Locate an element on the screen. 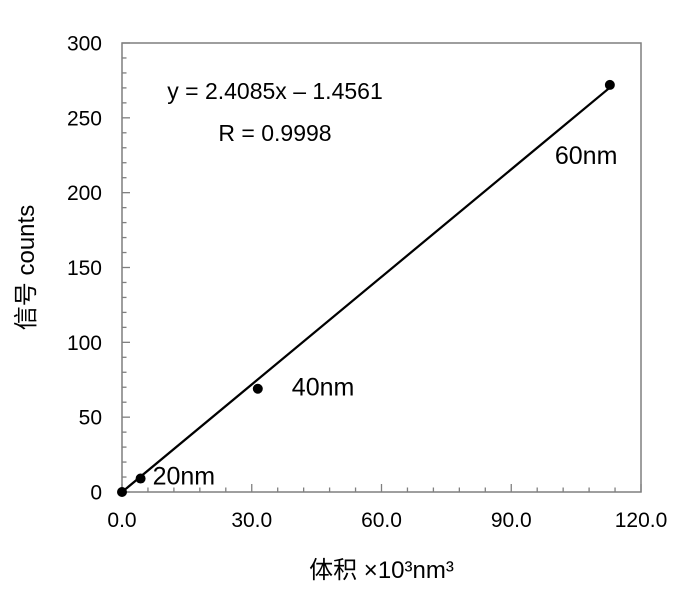  y-tick-label: 300 is located at coordinates (84, 44).